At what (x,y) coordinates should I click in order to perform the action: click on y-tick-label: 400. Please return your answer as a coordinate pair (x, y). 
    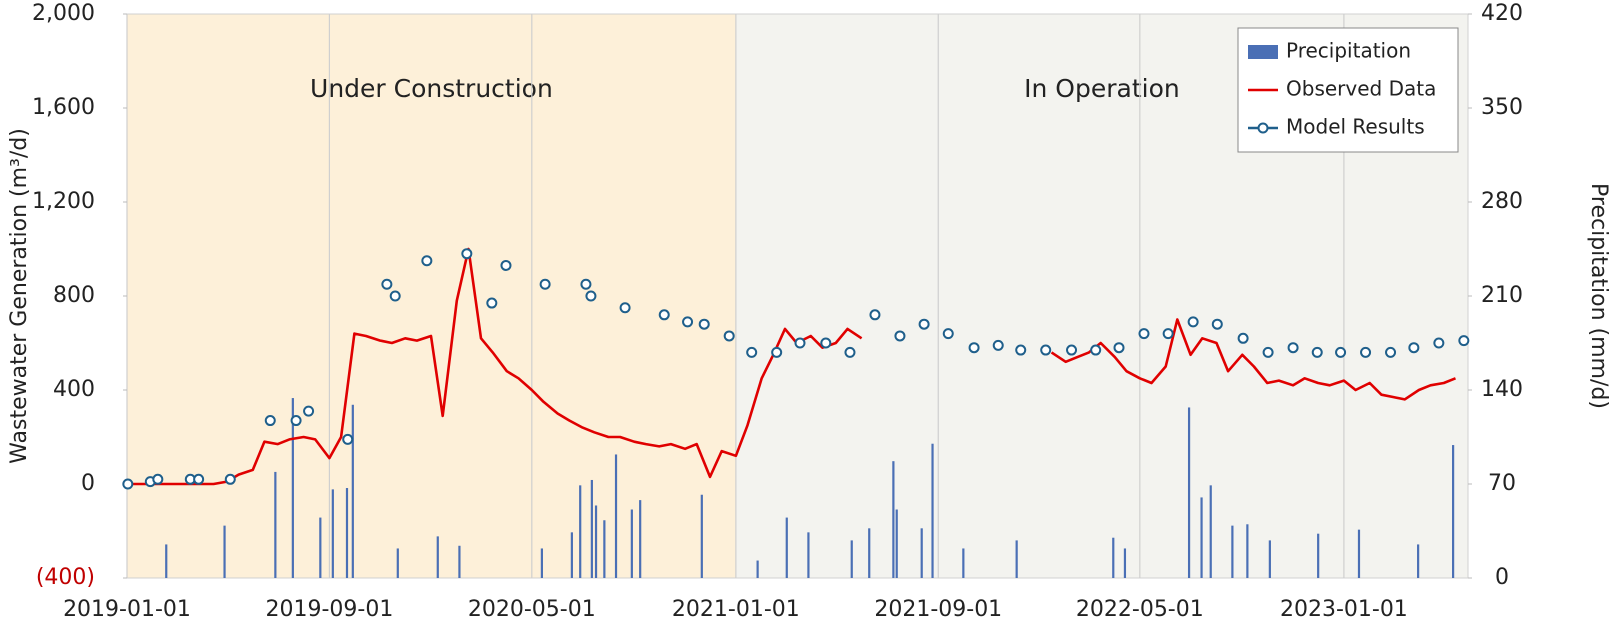
    Looking at the image, I should click on (74, 389).